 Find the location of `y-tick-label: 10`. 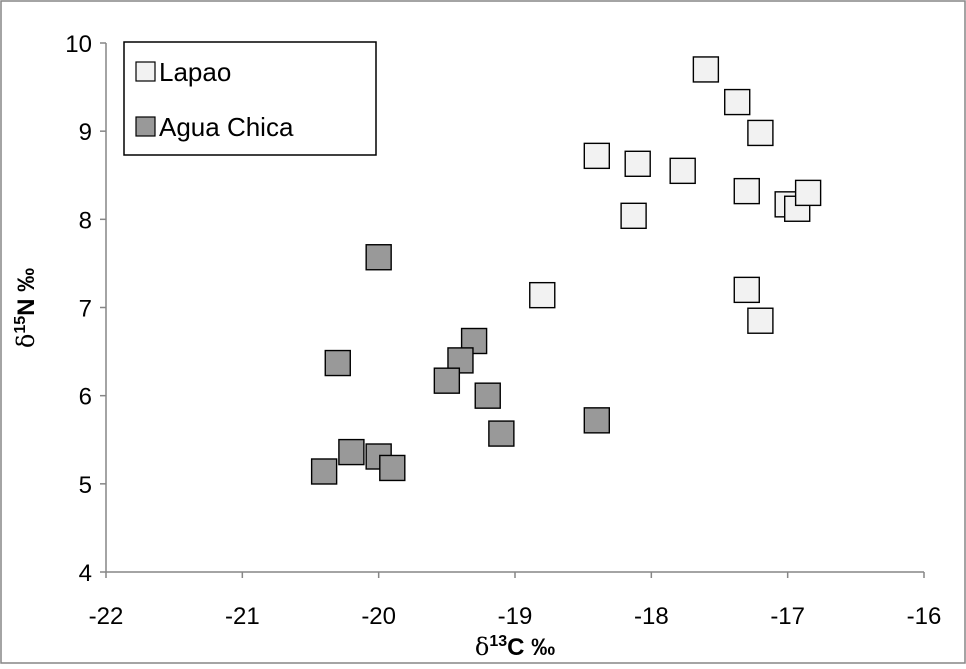

y-tick-label: 10 is located at coordinates (78, 44).